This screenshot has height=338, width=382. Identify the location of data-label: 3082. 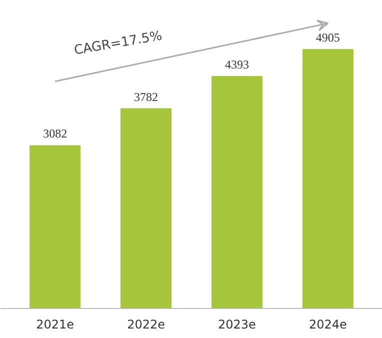
(55, 133).